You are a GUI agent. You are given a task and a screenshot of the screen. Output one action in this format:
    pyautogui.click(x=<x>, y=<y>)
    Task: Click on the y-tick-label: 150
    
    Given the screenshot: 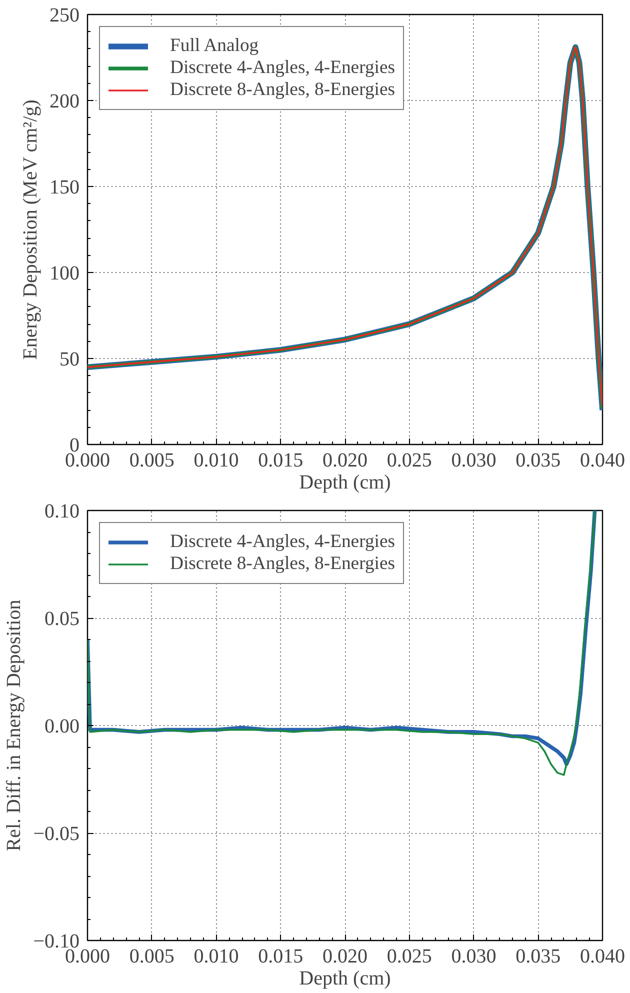 What is the action you would take?
    pyautogui.click(x=65, y=187)
    